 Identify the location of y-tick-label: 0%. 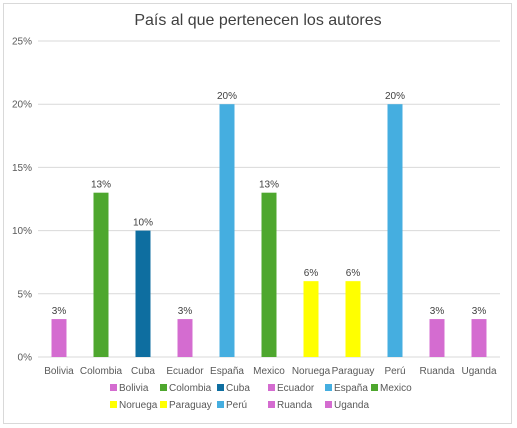
(25, 358).